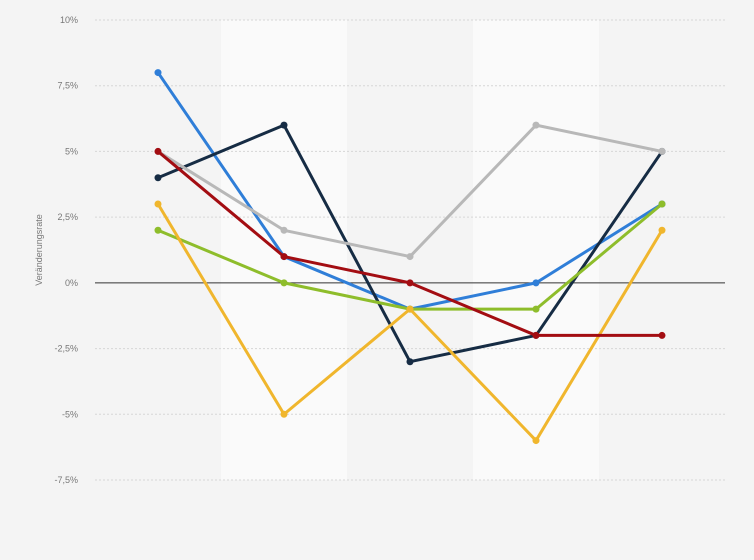 The image size is (754, 560). I want to click on y-tick-label: 0%, so click(71, 283).